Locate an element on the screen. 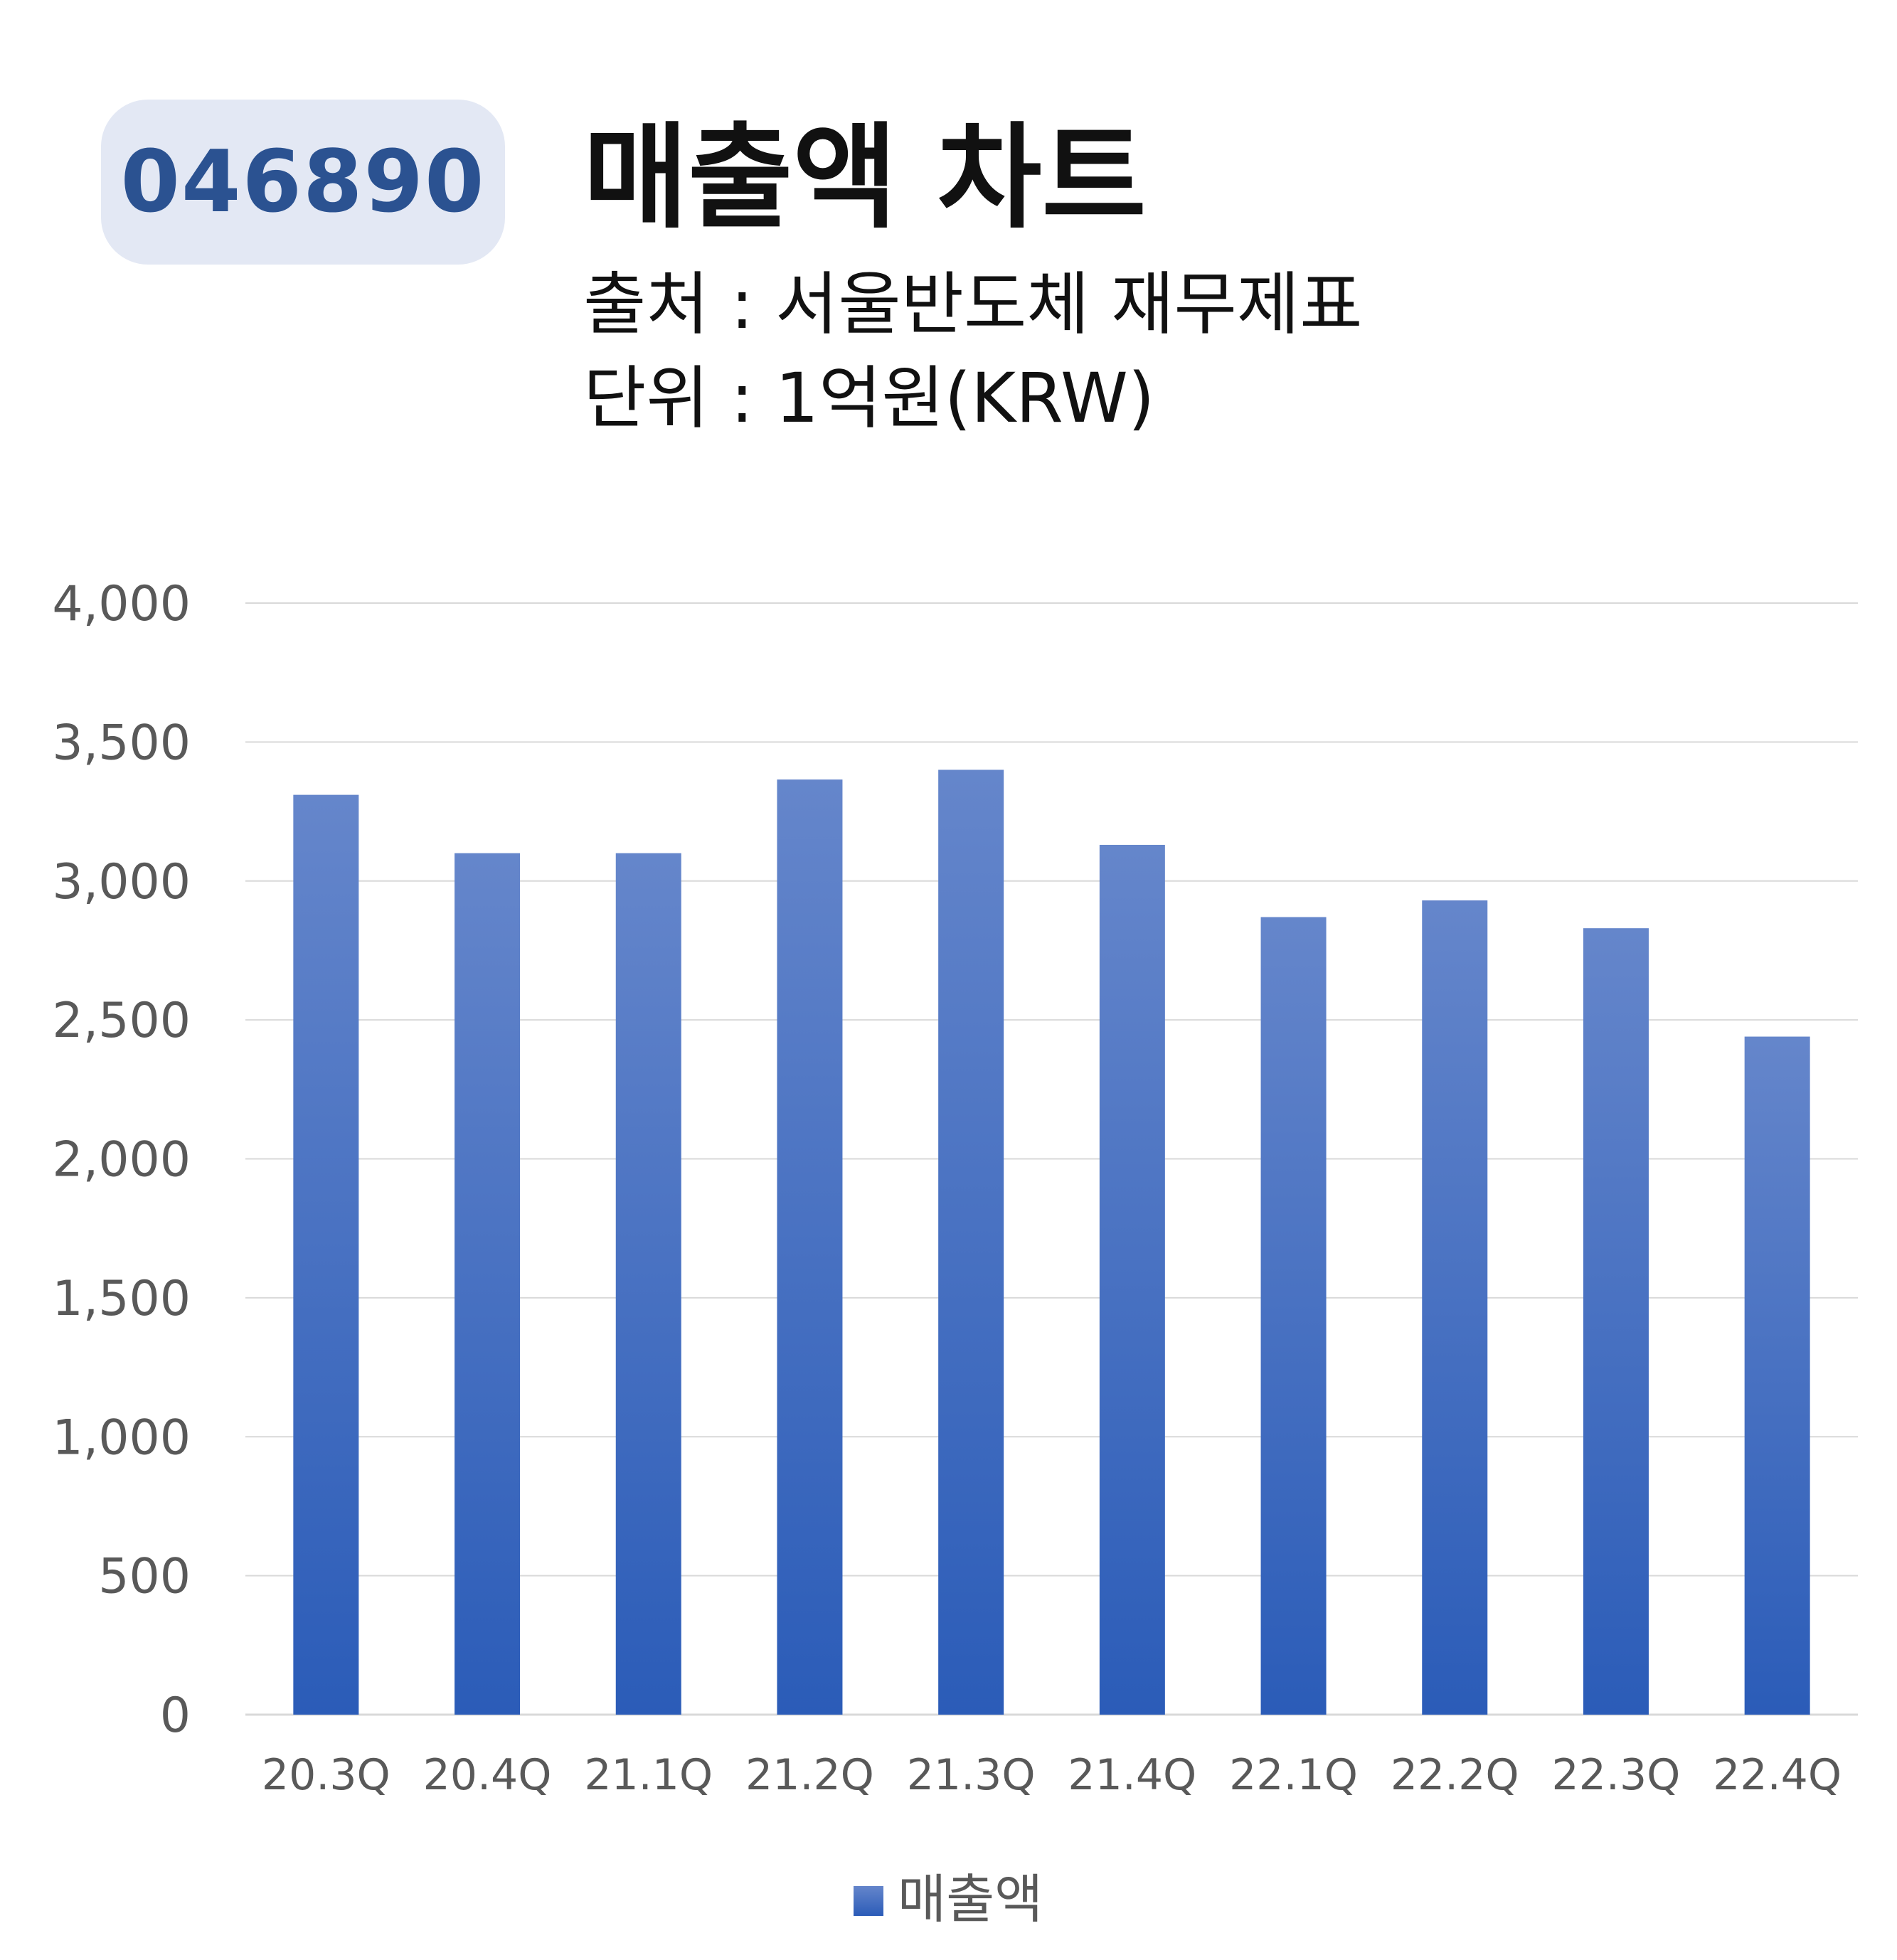  y-tick-label: 1,000 is located at coordinates (122, 1438).